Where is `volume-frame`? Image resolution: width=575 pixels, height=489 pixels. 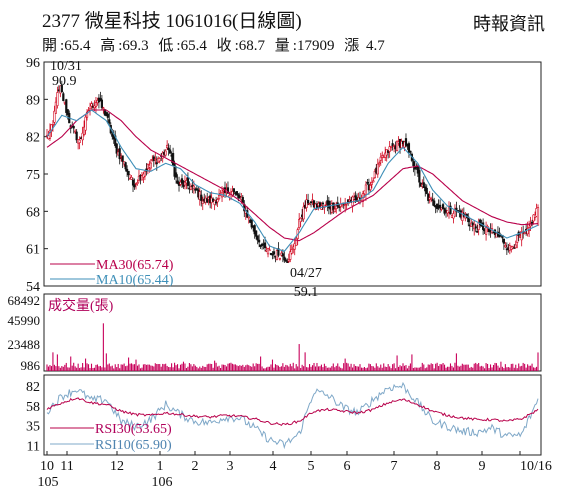 volume-frame is located at coordinates (292, 332).